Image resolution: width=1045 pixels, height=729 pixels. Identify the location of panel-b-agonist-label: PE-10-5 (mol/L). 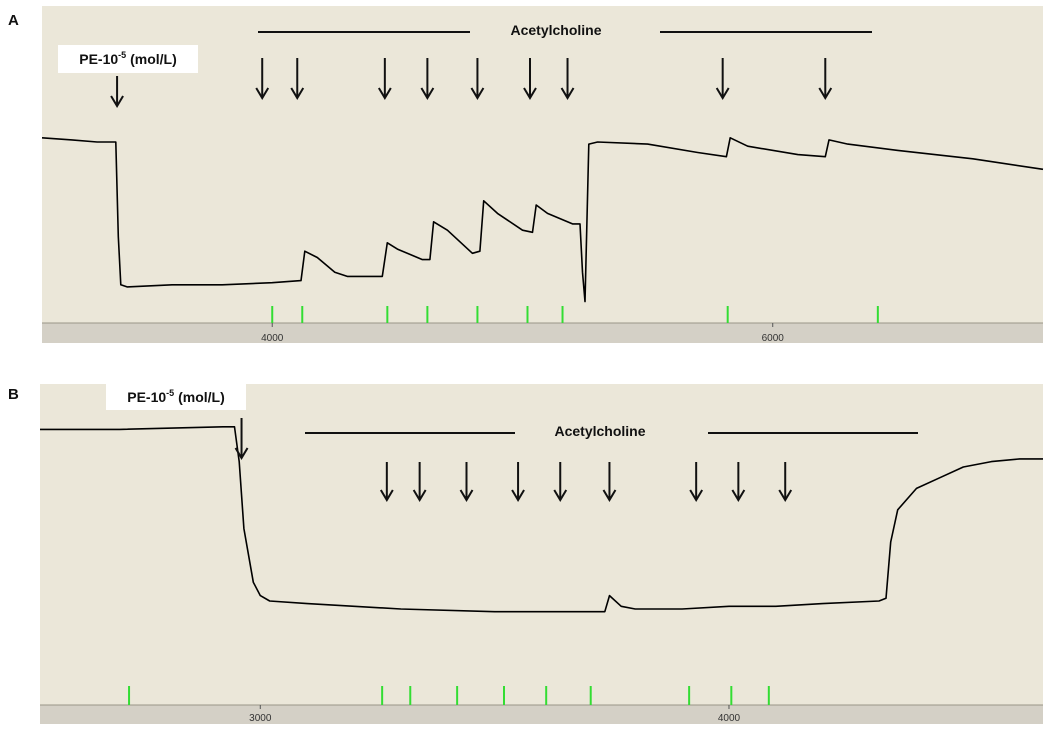
(175, 396).